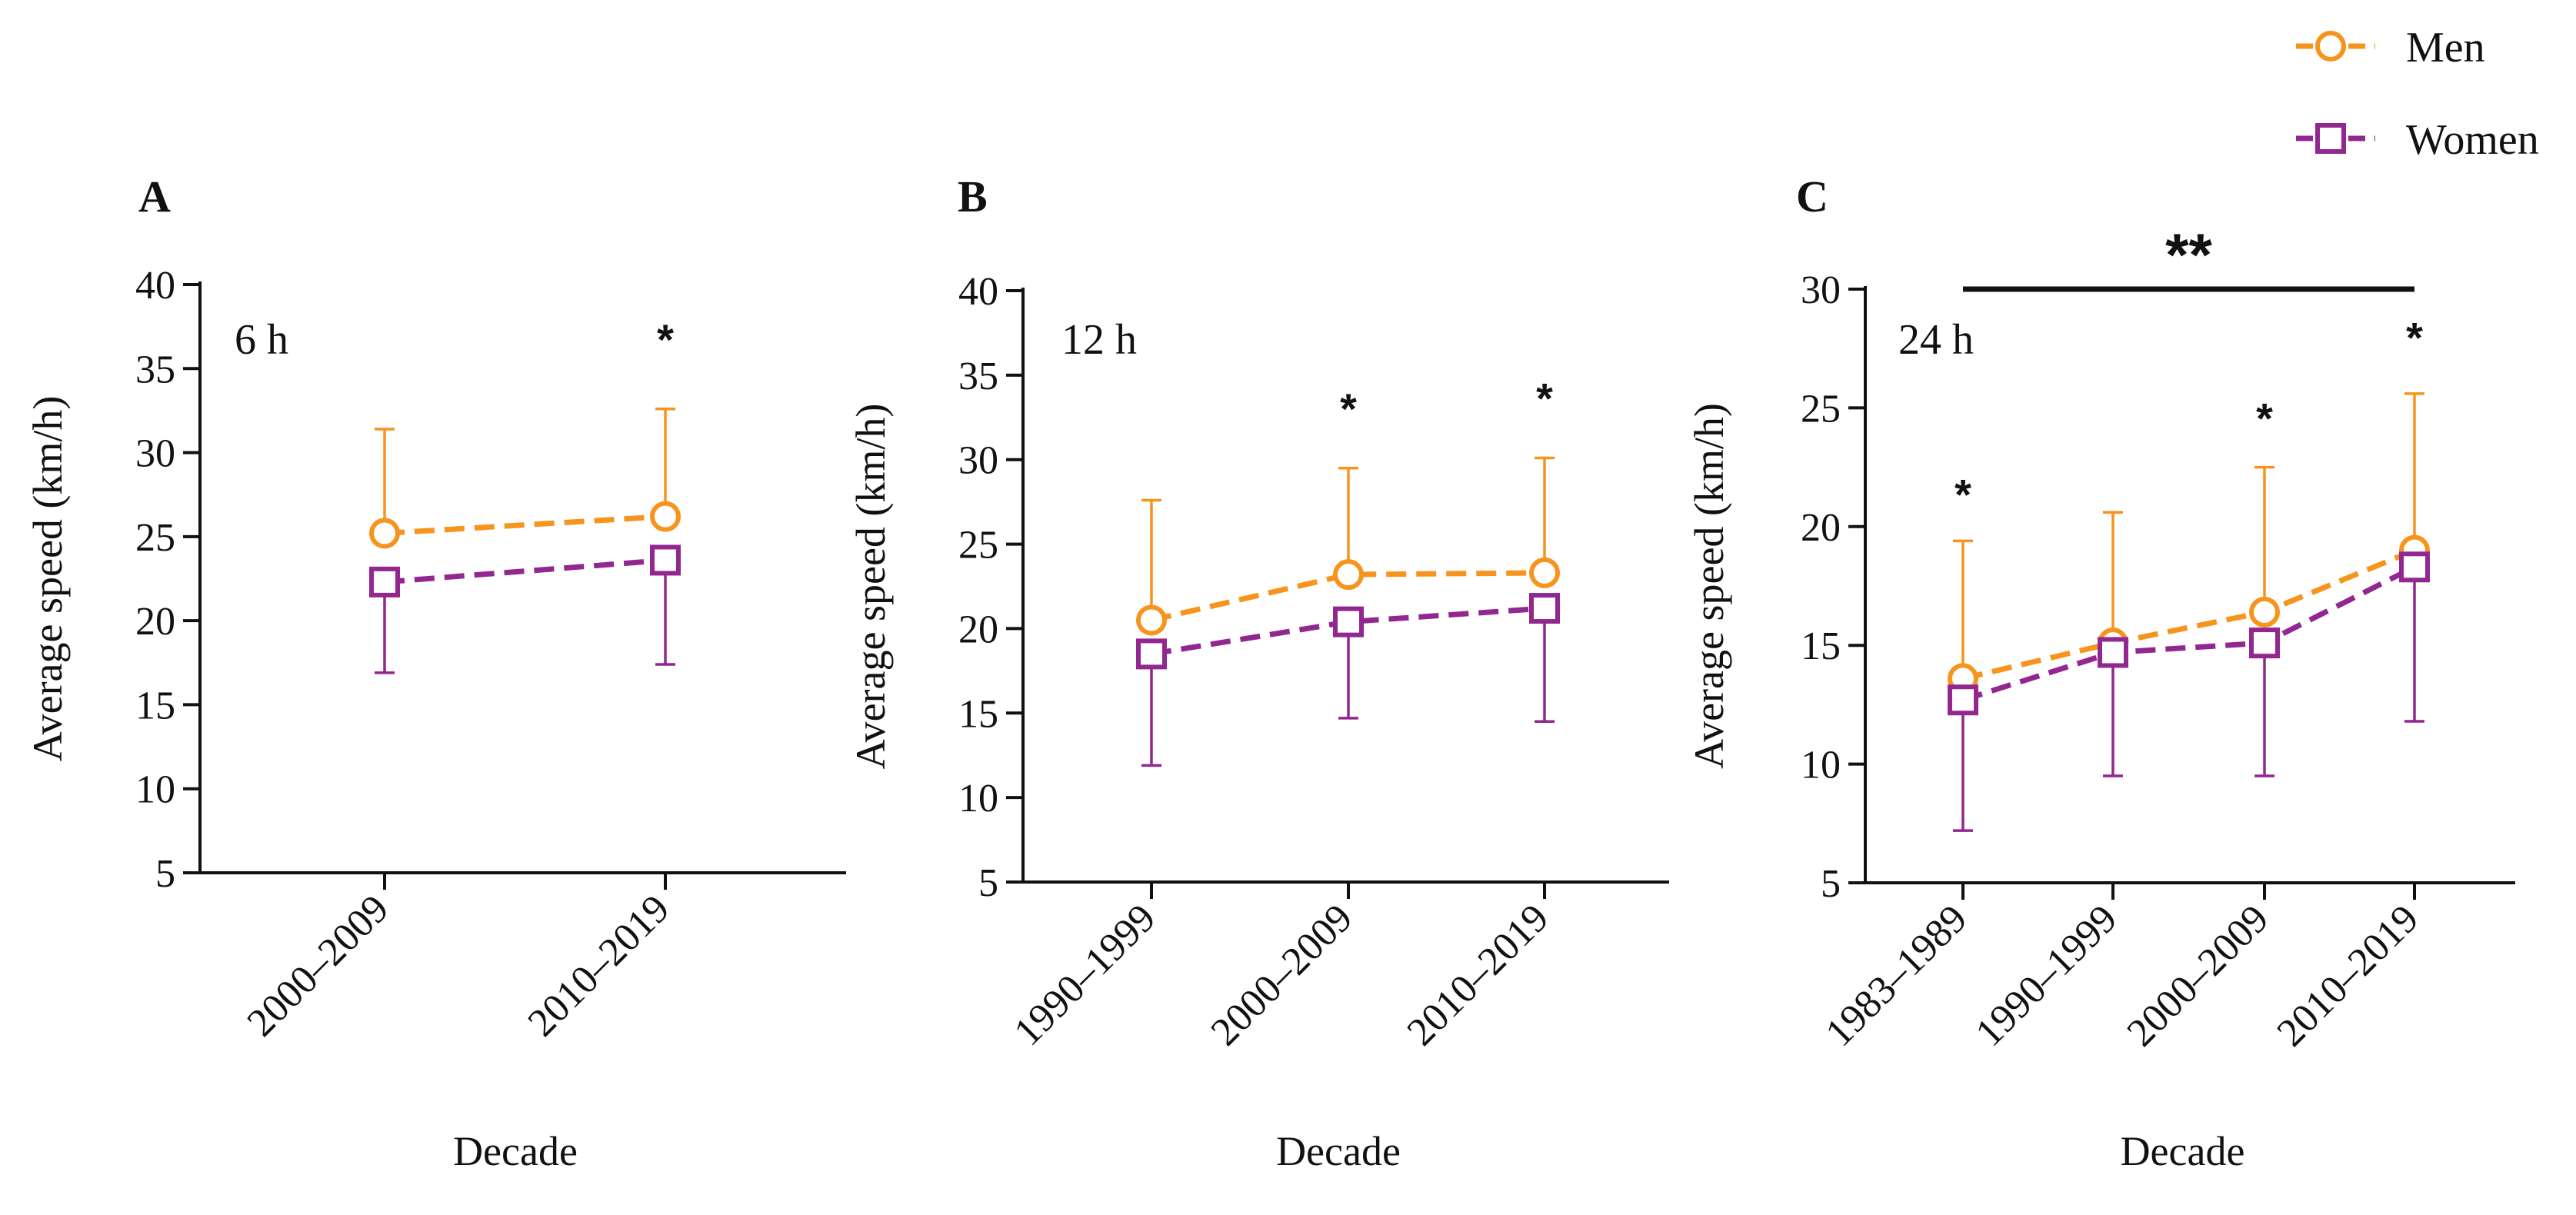 The image size is (2576, 1215). I want to click on legend-marker-women, so click(2330, 138).